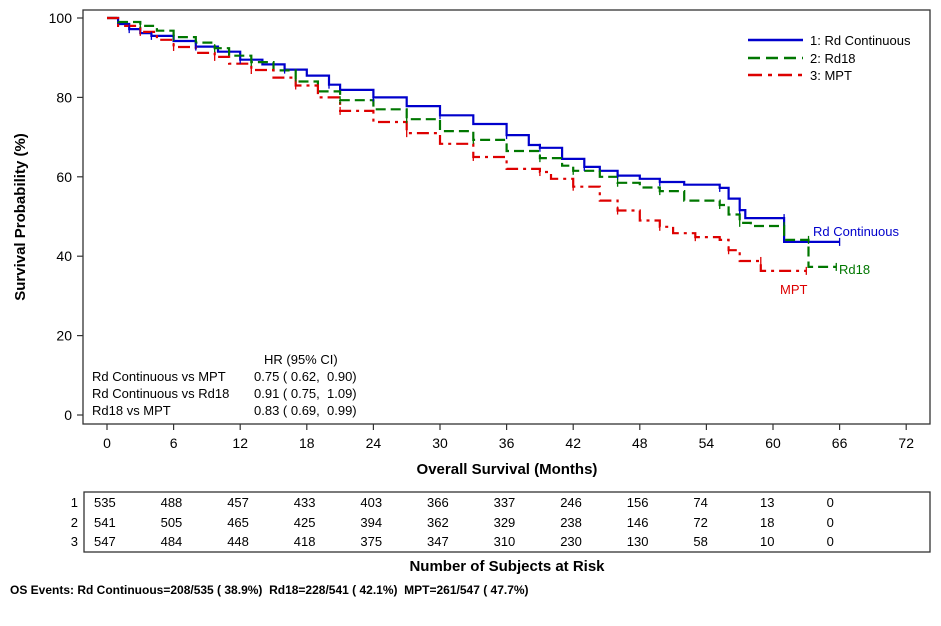 The height and width of the screenshot is (626, 941). What do you see at coordinates (131, 410) in the screenshot?
I see `hr-row-label: Rd18 vs MPT` at bounding box center [131, 410].